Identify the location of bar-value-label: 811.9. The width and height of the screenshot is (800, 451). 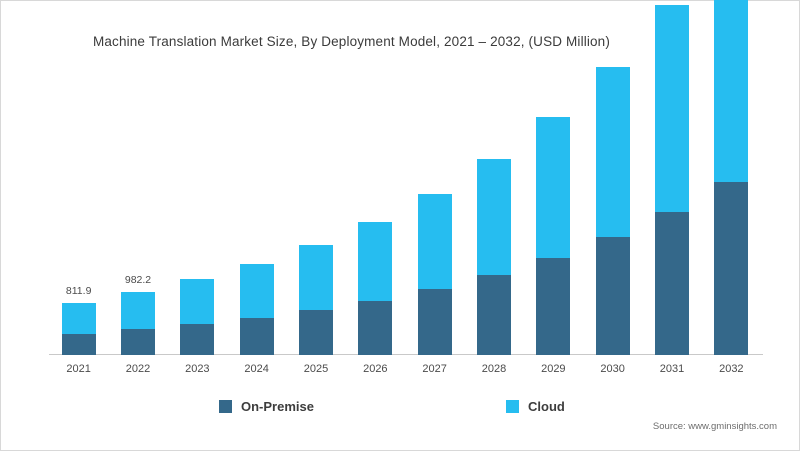
(78, 290).